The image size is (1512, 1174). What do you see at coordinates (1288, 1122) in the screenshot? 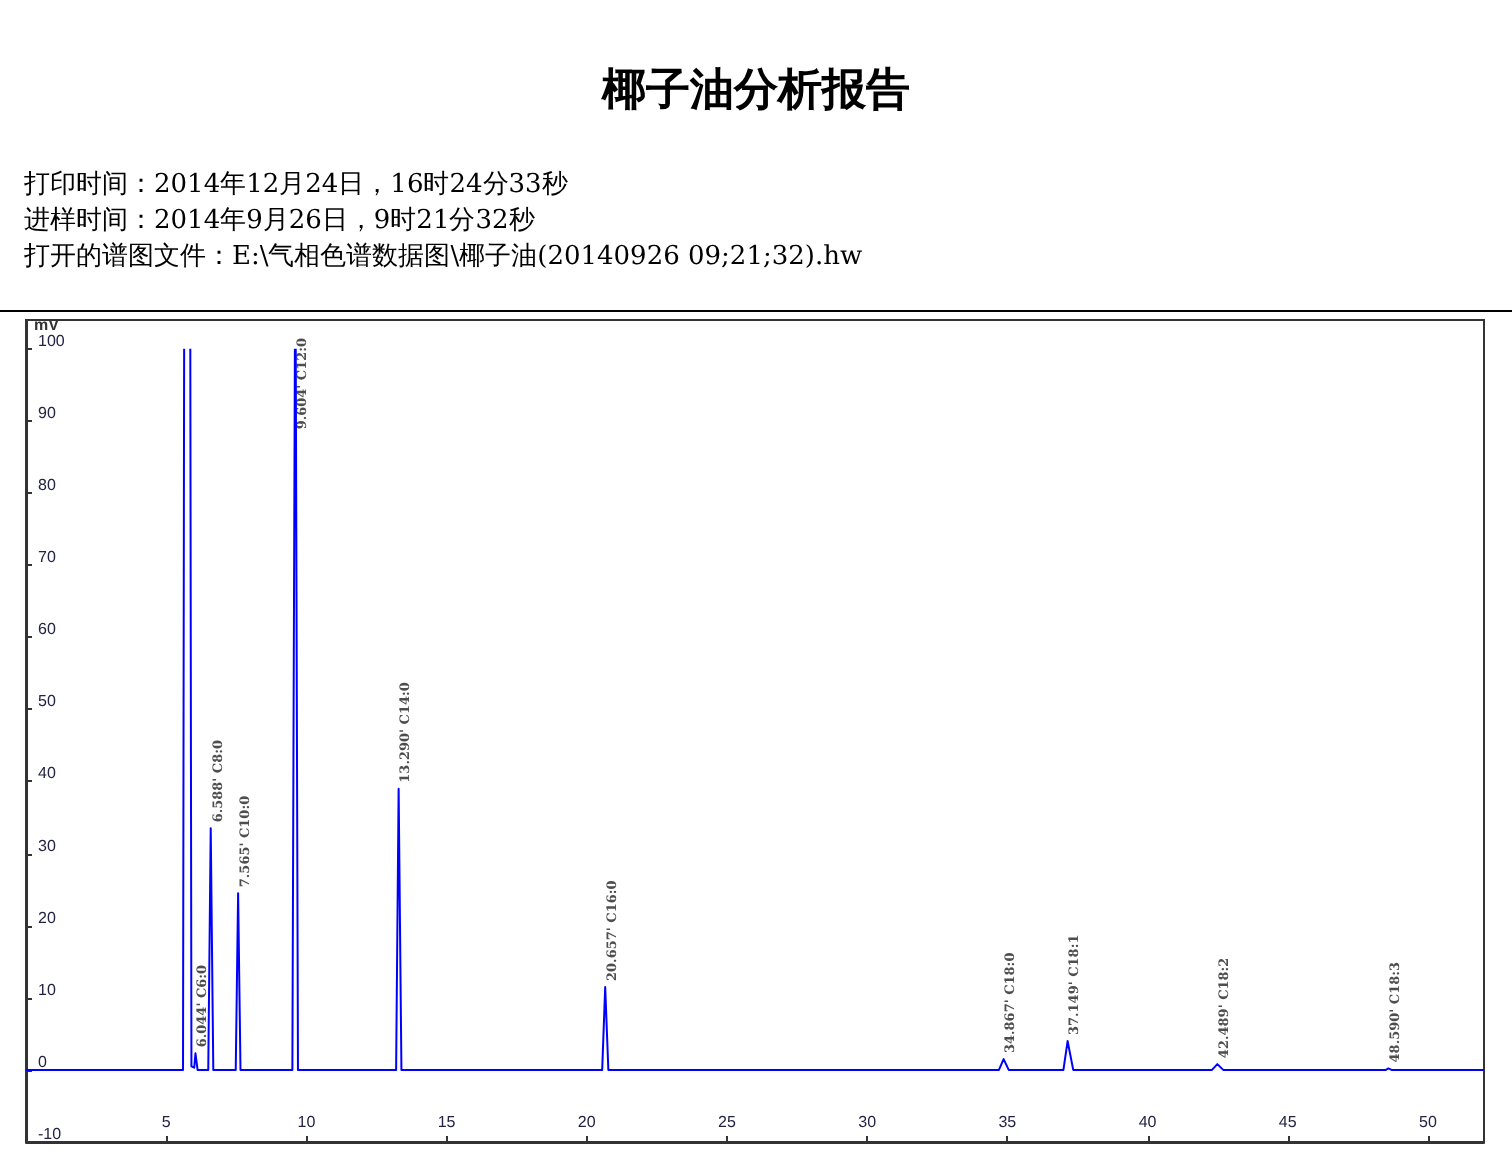
I see `x-tick-label: 45` at bounding box center [1288, 1122].